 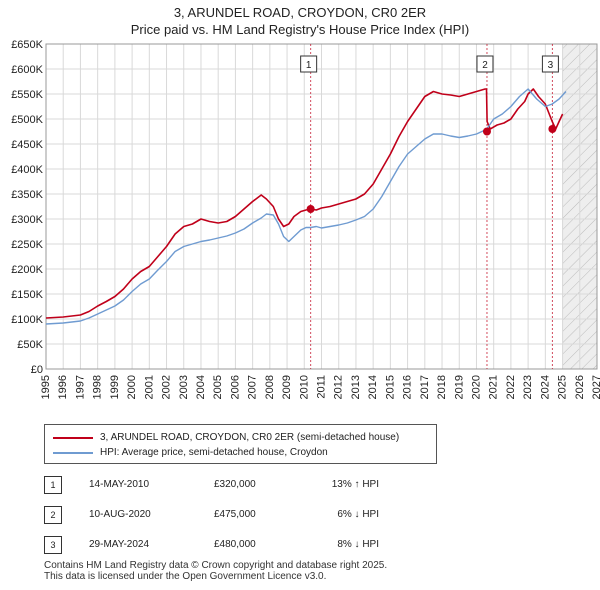 What do you see at coordinates (27, 295) in the screenshot?
I see `y-tick-label: £150K` at bounding box center [27, 295].